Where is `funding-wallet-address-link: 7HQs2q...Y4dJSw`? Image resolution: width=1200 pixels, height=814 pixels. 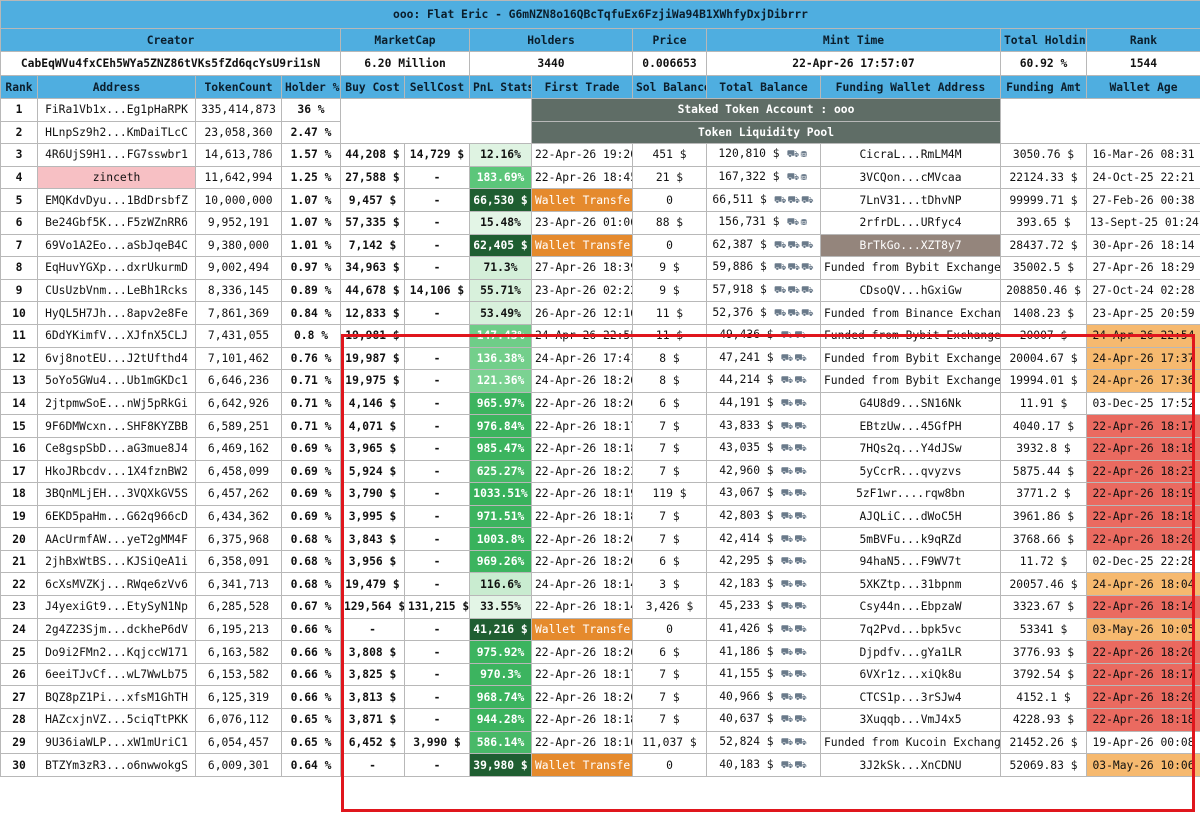
funding-wallet-address-link: 7HQs2q...Y4dJSw is located at coordinates (910, 448).